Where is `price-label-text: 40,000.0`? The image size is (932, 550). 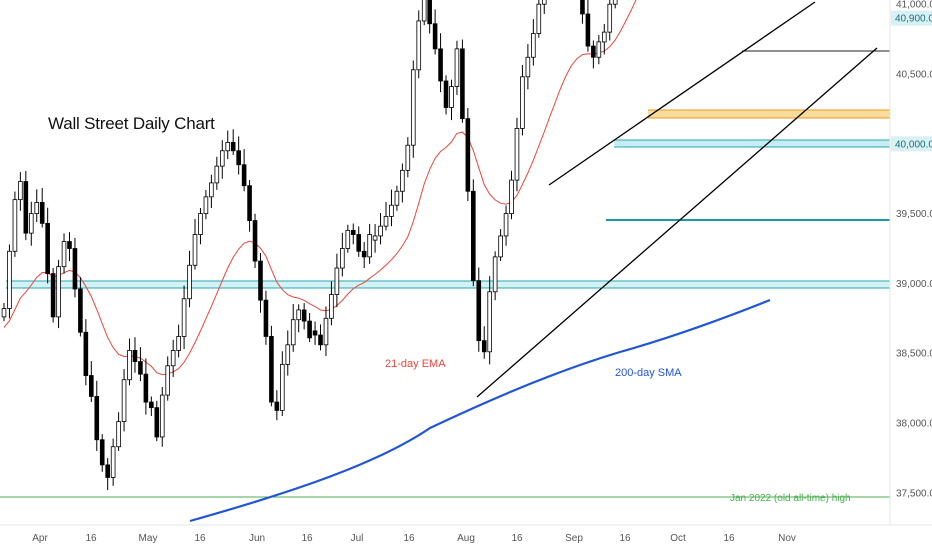
price-label-text: 40,000.0 is located at coordinates (913, 144).